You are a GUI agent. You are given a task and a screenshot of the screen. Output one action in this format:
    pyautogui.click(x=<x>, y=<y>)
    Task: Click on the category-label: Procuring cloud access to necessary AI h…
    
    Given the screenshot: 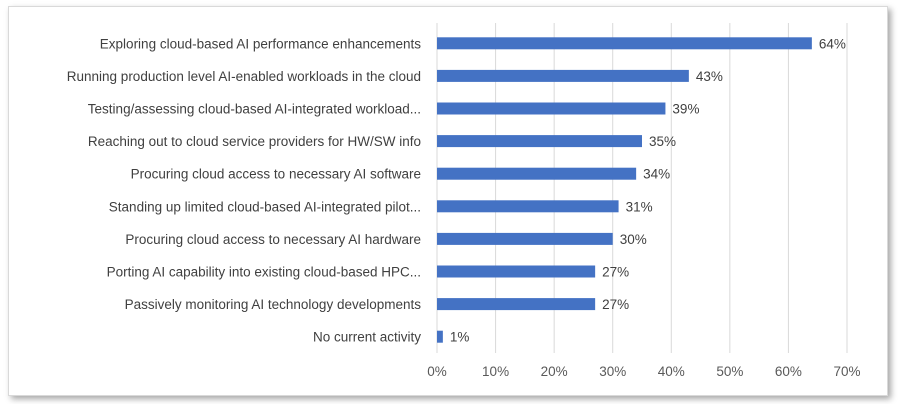 What is the action you would take?
    pyautogui.click(x=273, y=239)
    